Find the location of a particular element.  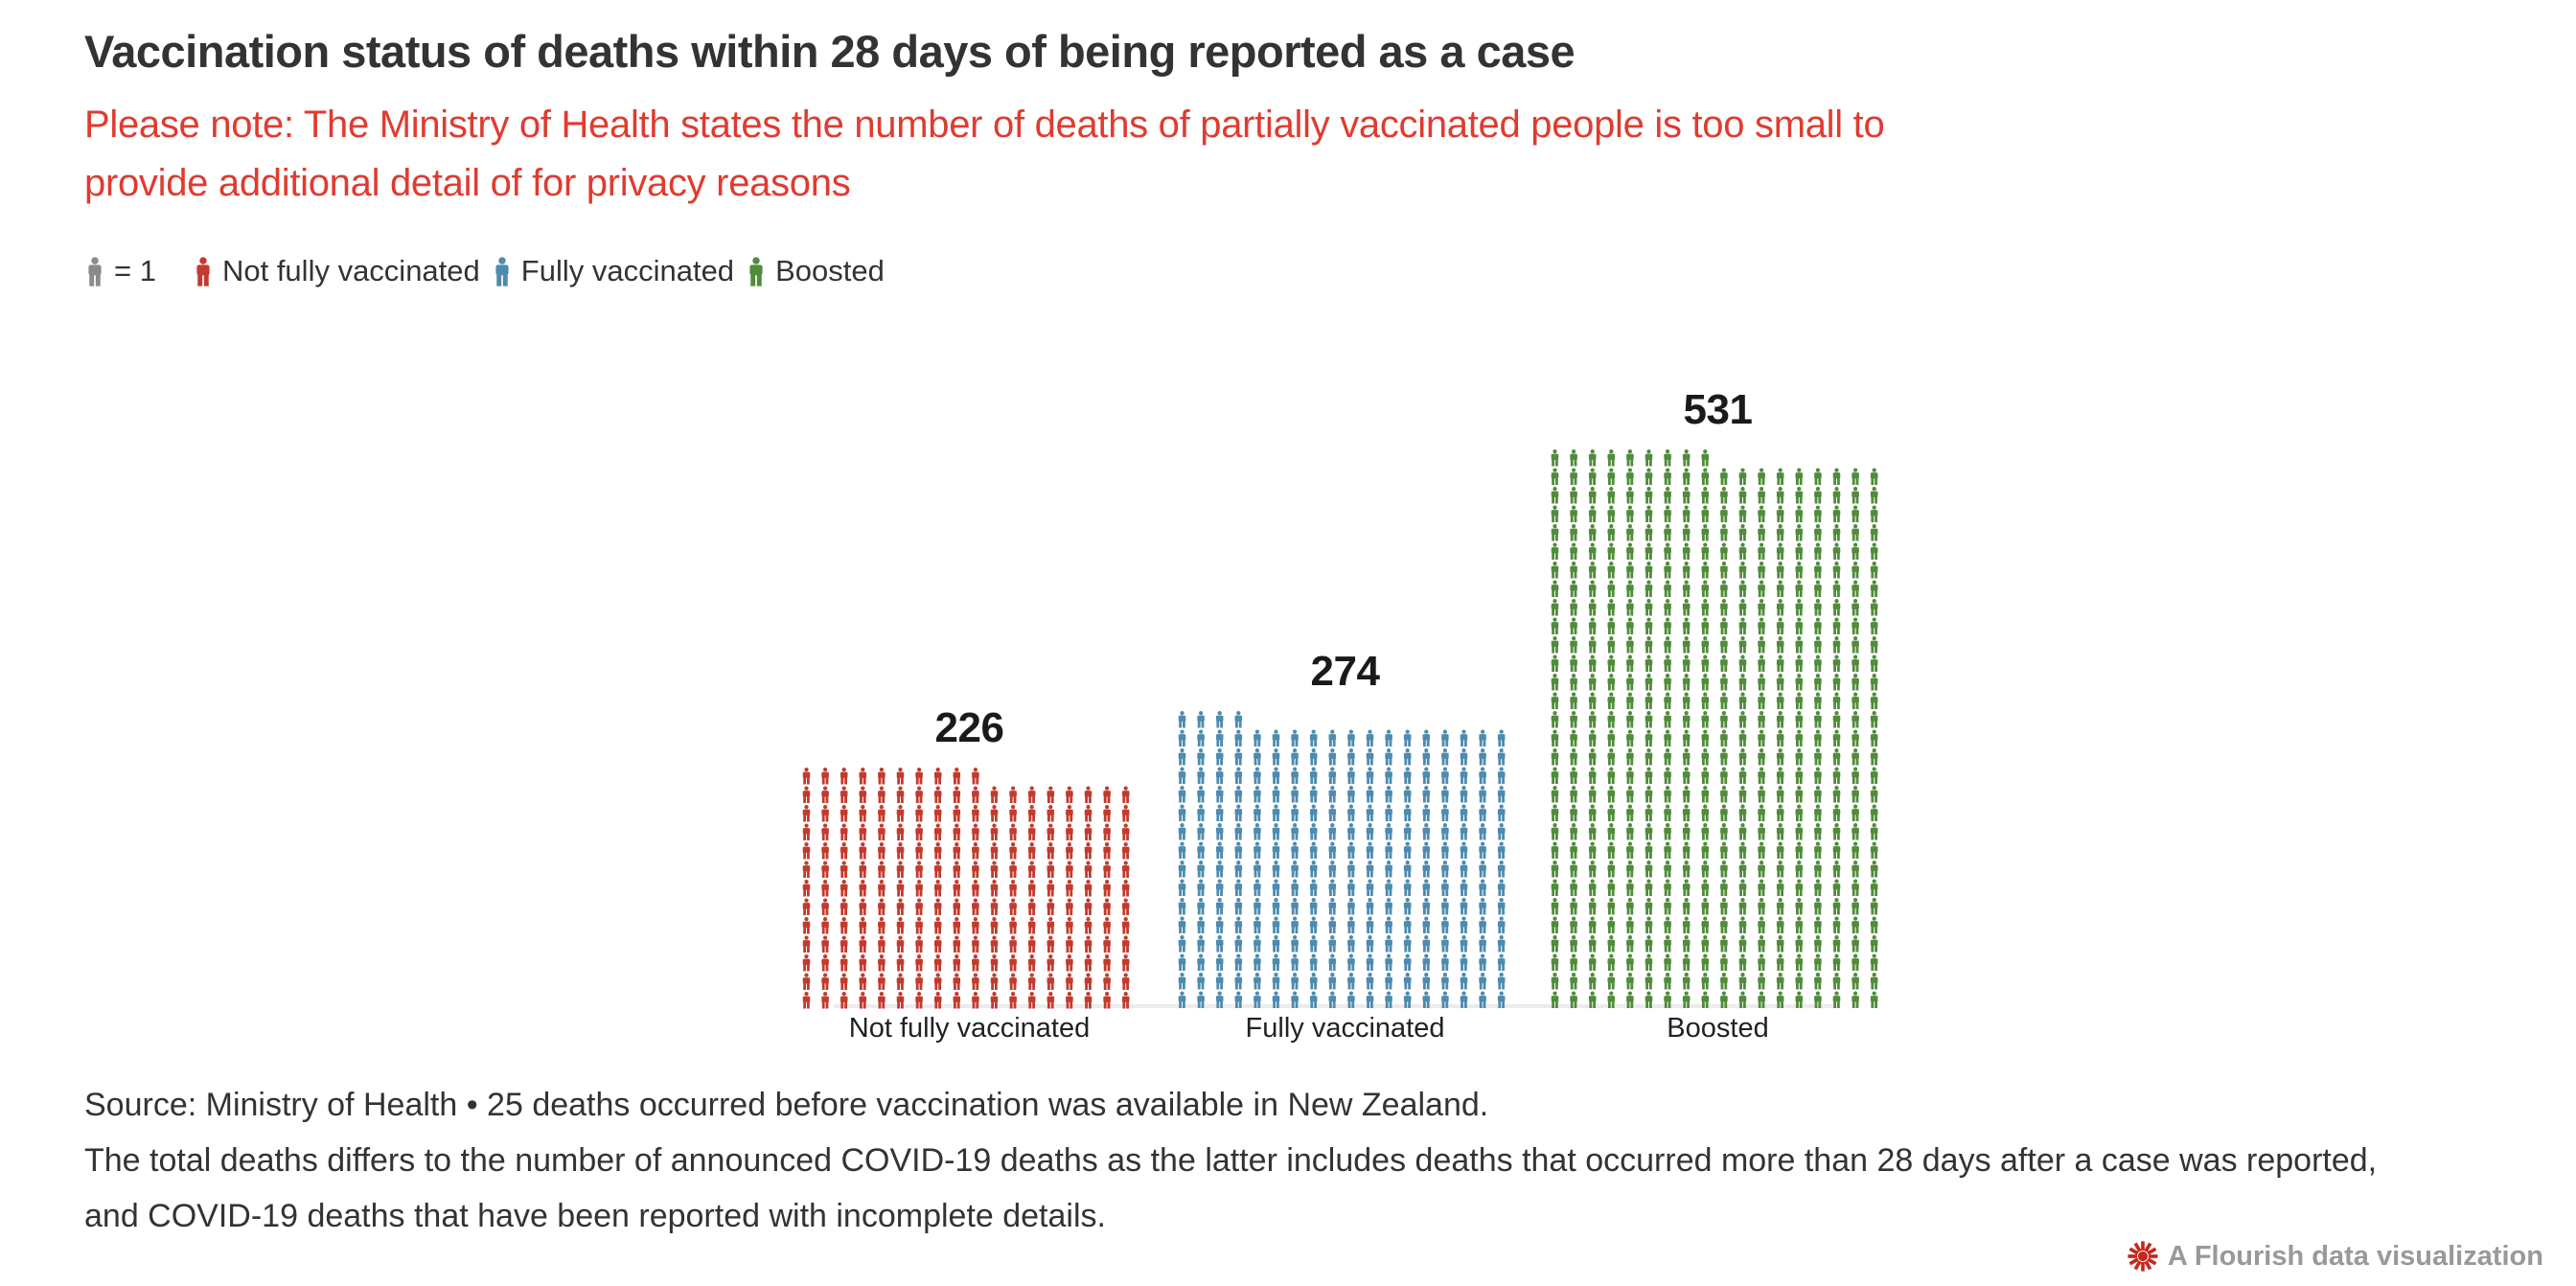

flourish-starburst-icon is located at coordinates (2143, 1256).